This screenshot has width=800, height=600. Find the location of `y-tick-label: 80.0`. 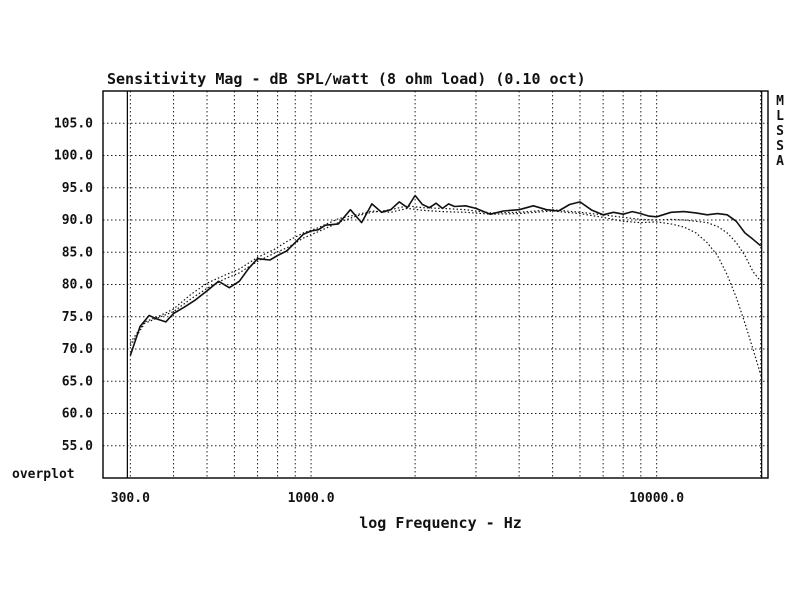

y-tick-label: 80.0 is located at coordinates (77, 285).